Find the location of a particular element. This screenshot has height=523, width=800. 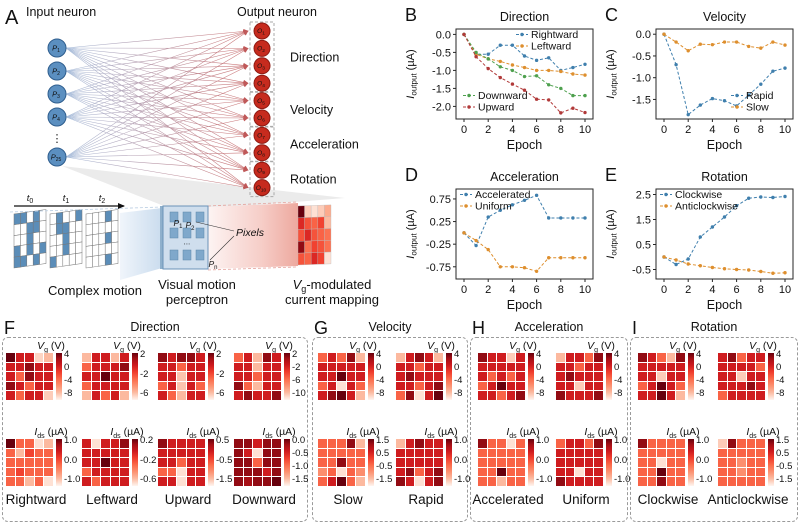

colorbar-label: Vg (V) is located at coordinates (203, 347).